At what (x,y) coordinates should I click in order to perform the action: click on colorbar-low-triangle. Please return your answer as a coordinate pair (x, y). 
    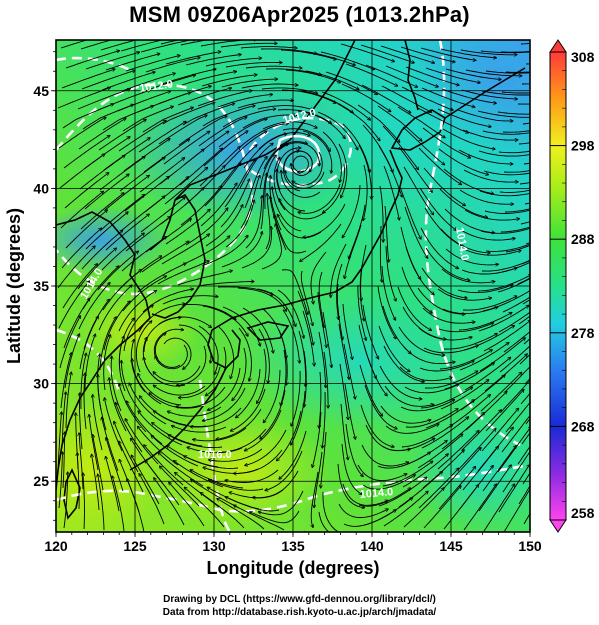
    Looking at the image, I should click on (558, 526).